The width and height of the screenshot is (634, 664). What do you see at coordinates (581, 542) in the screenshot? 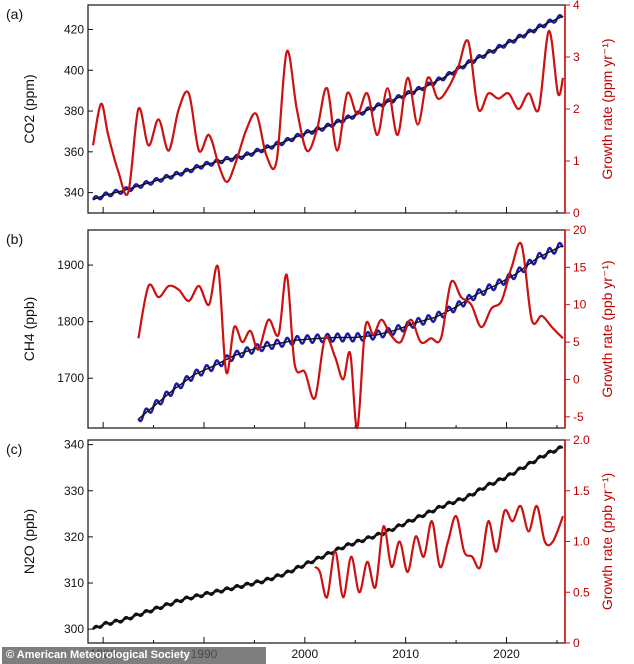
I see `right-tick-label: 1.0` at bounding box center [581, 542].